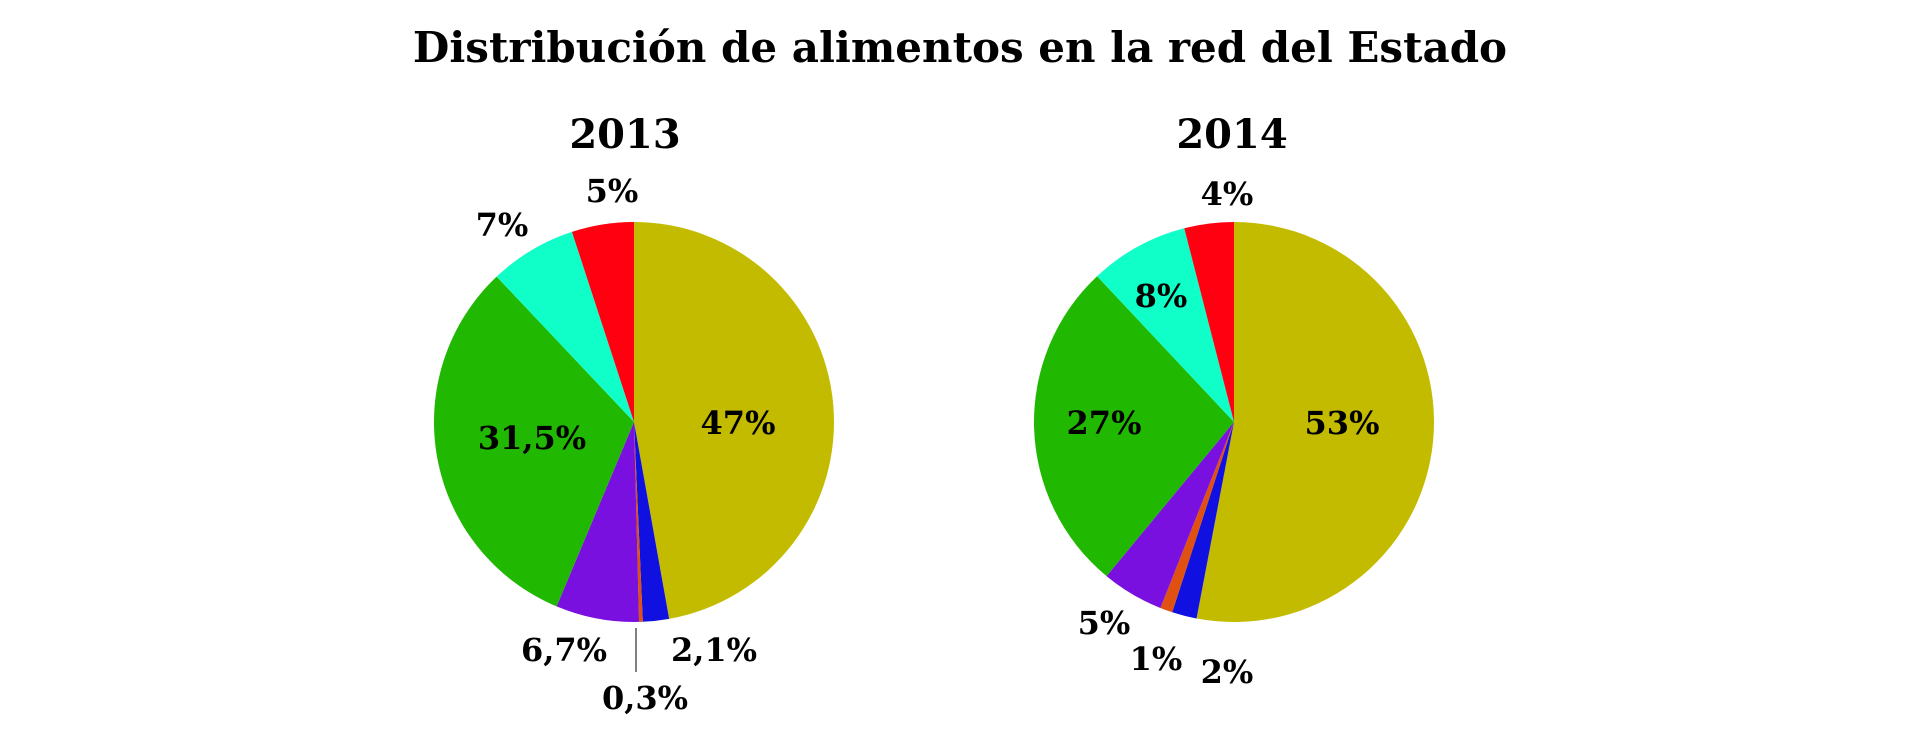  What do you see at coordinates (564, 650) in the screenshot?
I see `pie-2013-label-3: 6,7%` at bounding box center [564, 650].